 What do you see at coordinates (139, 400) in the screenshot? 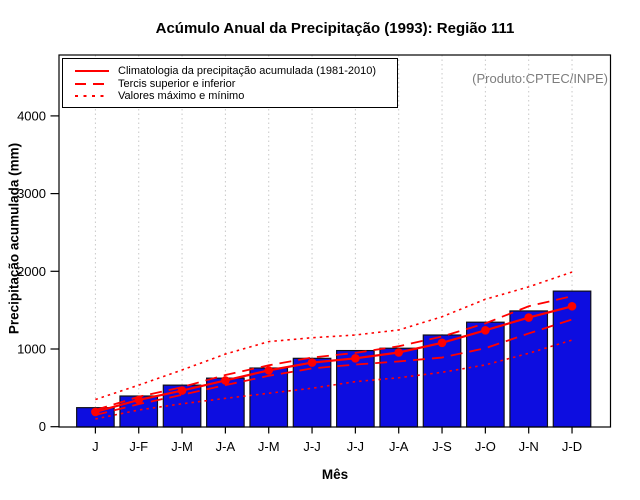
I see `marker-J-F` at bounding box center [139, 400].